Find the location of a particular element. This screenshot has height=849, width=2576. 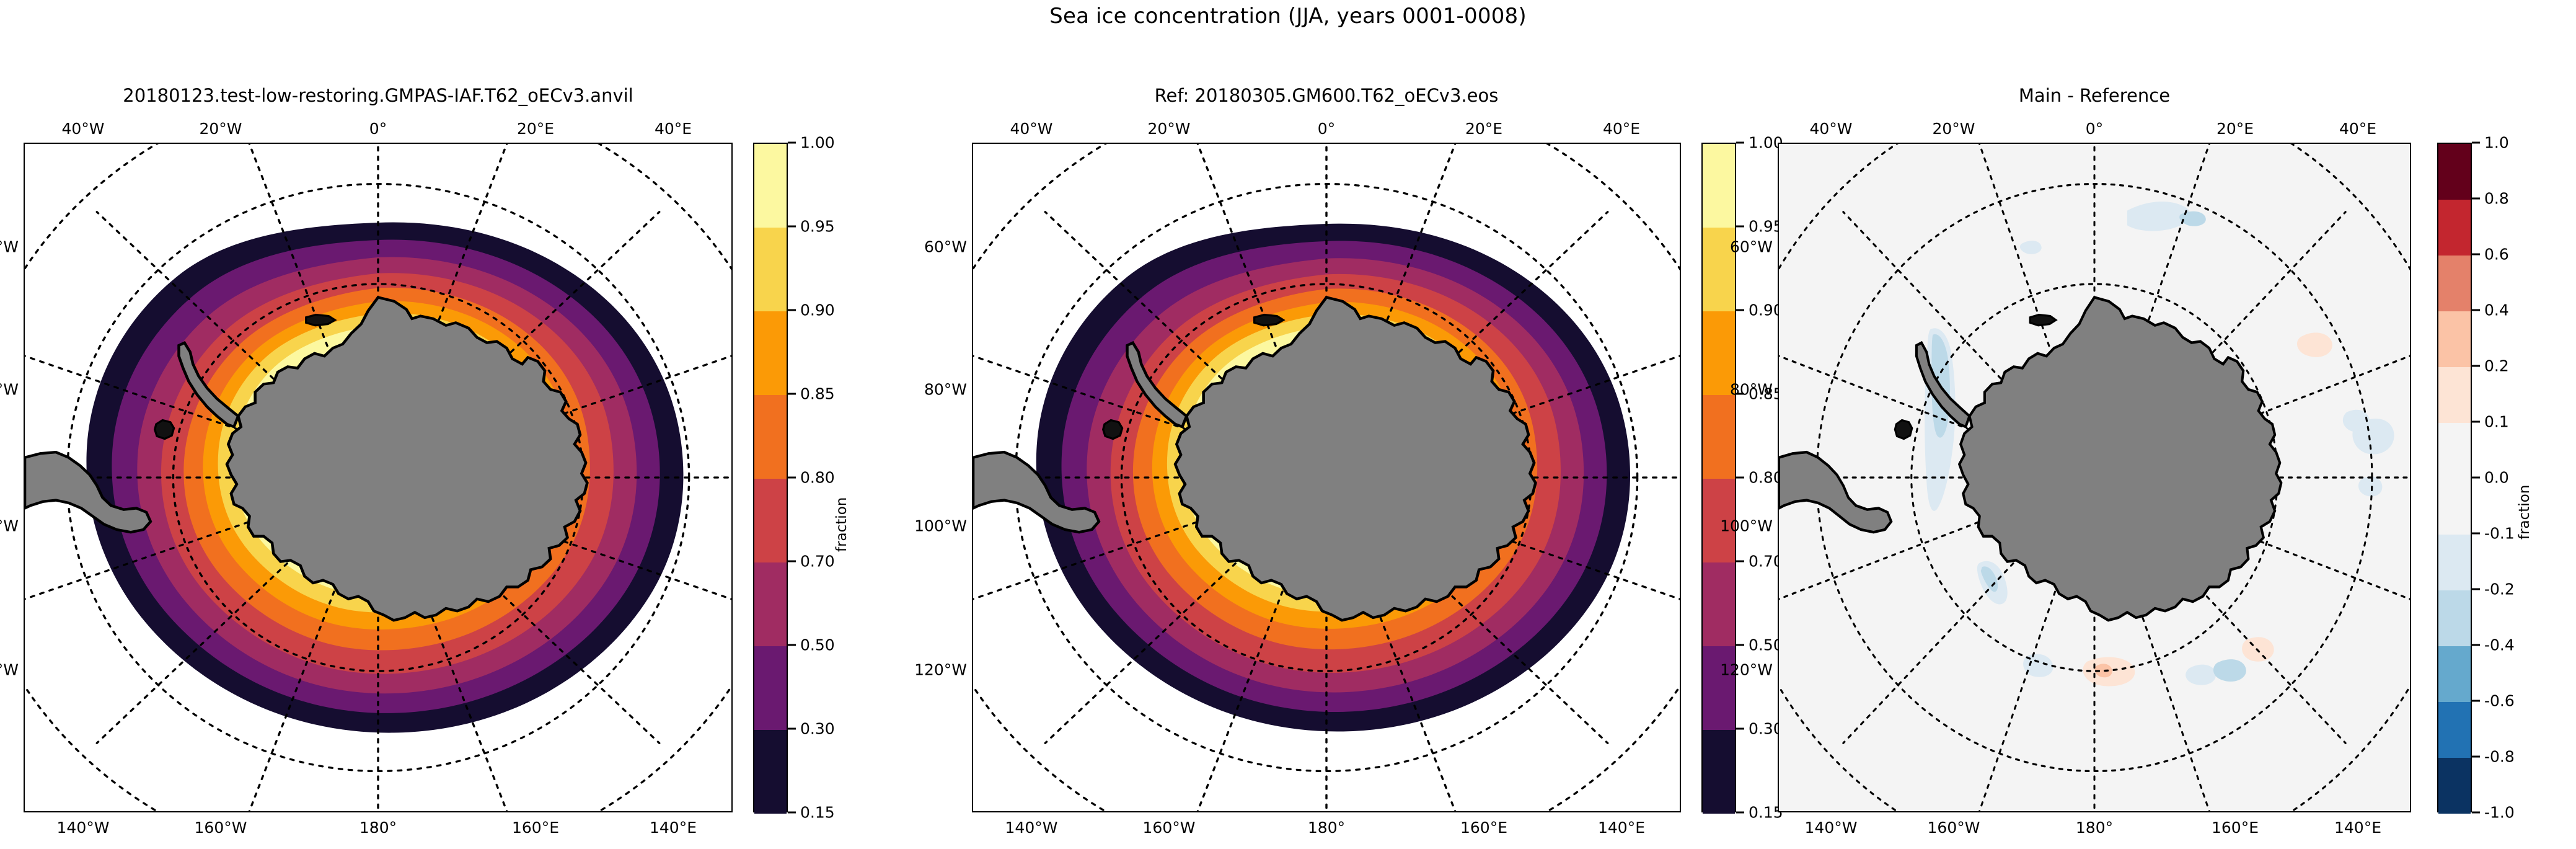

colorbar-tick: -0.2 is located at coordinates (2493, 589).